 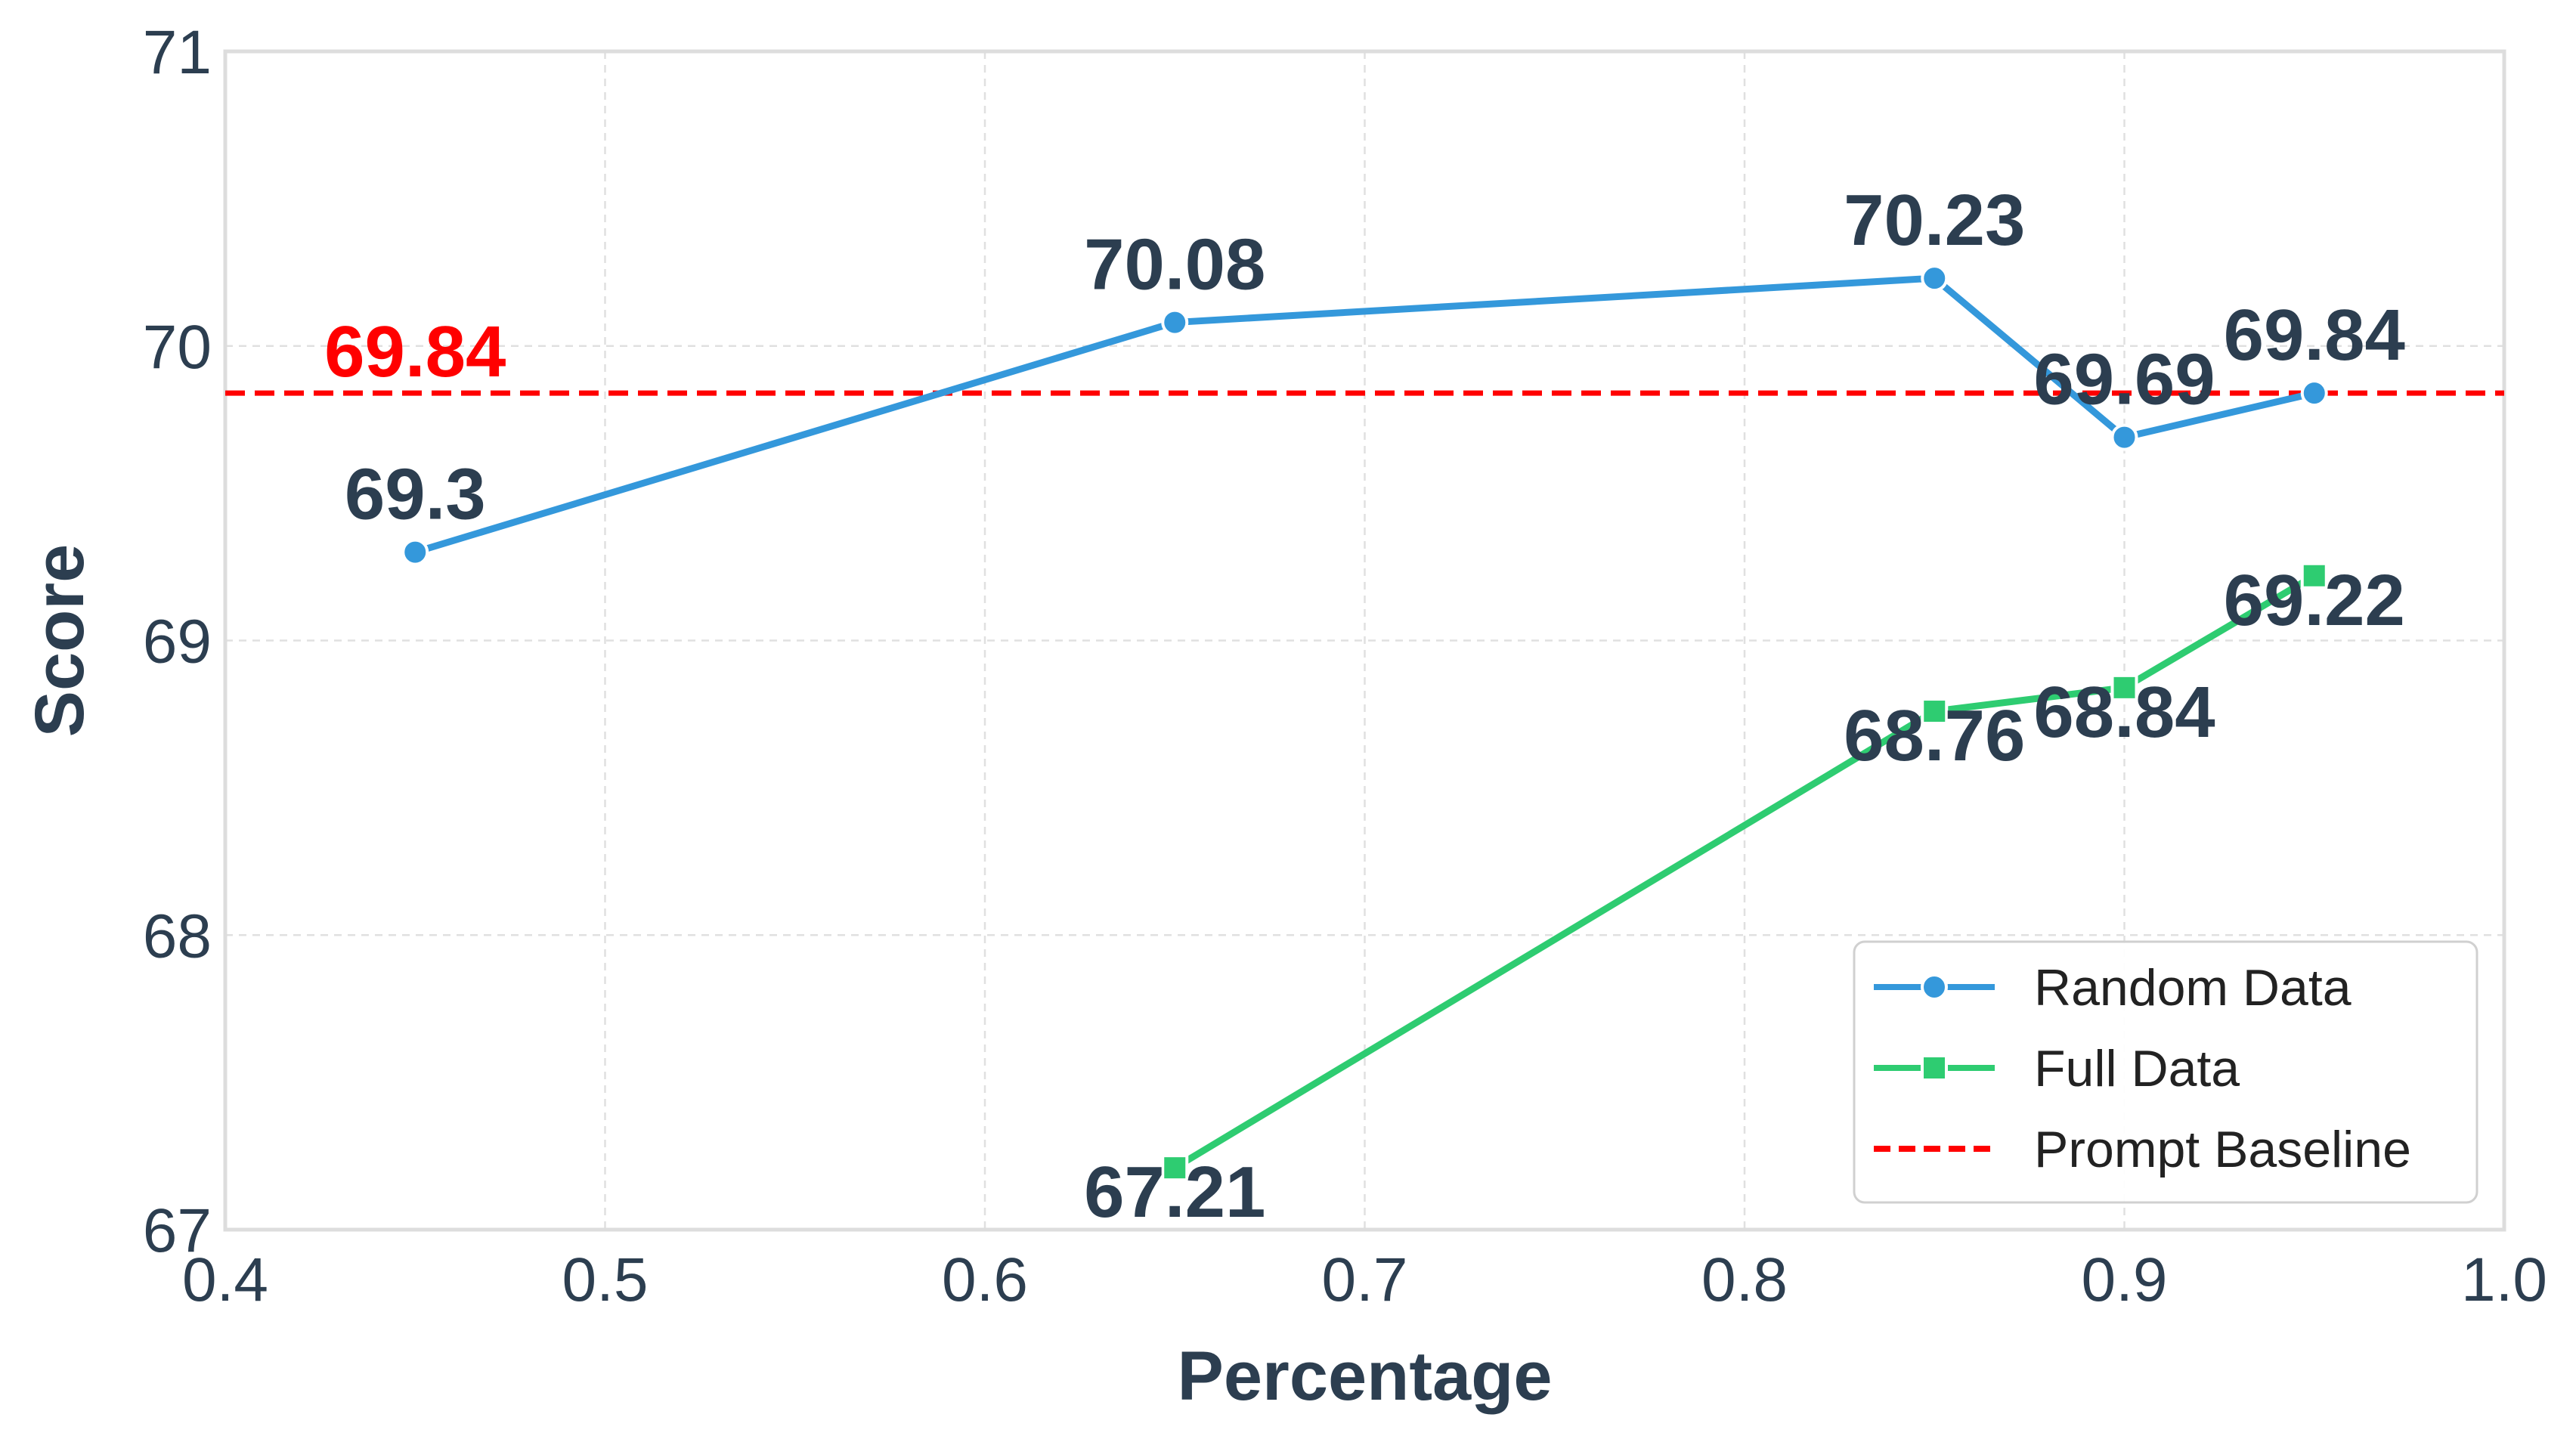 What do you see at coordinates (1744, 1280) in the screenshot?
I see `x-tick-label: 0.8` at bounding box center [1744, 1280].